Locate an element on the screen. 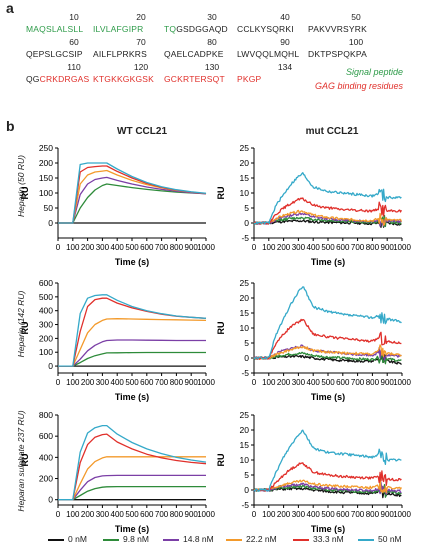  y-tick-label: 20 is located at coordinates (245, 163).